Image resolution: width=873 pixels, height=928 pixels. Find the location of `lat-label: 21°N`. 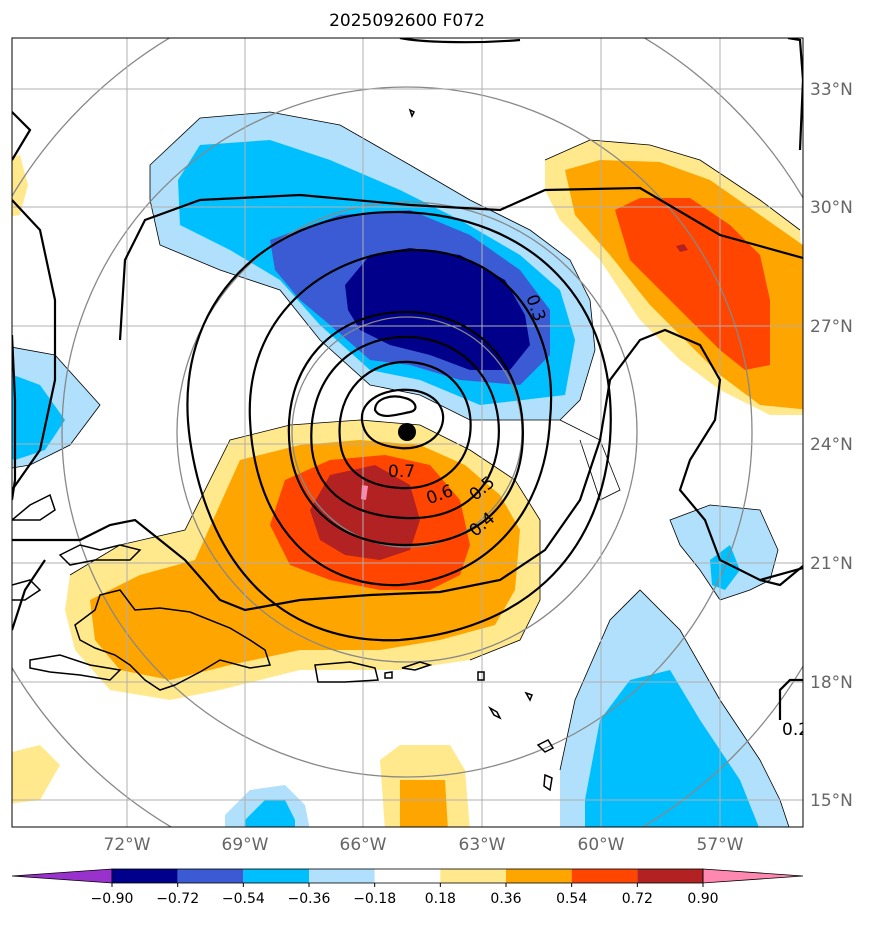

lat-label: 21°N is located at coordinates (831, 564).